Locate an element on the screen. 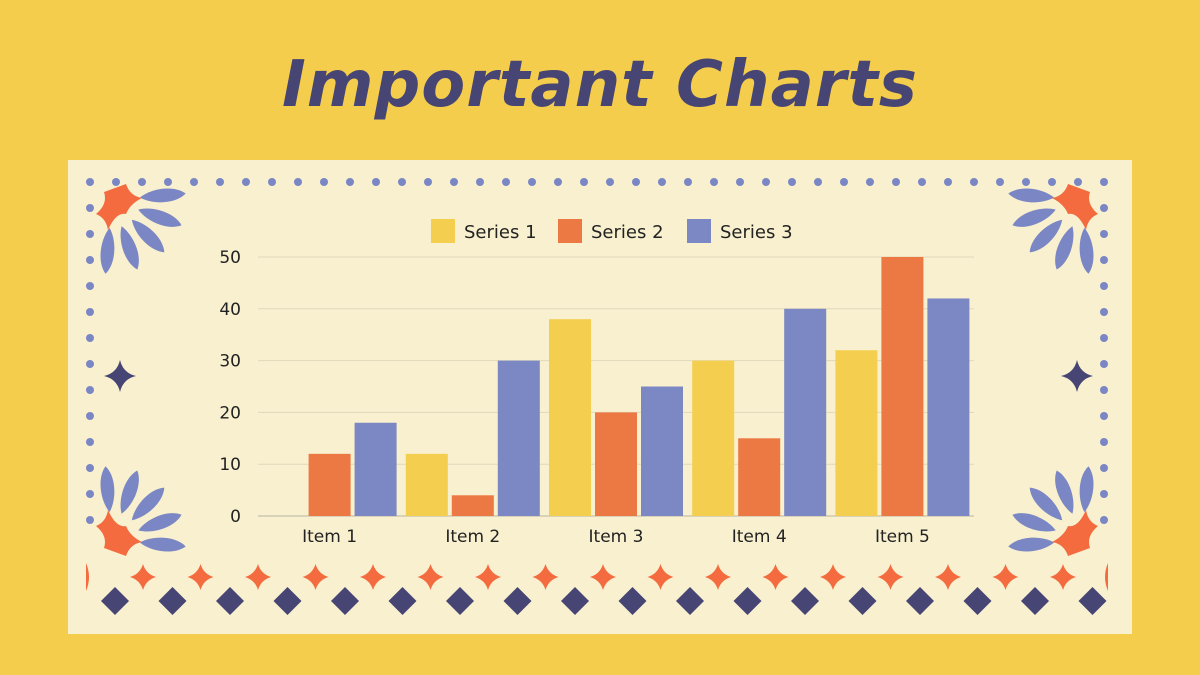 The height and width of the screenshot is (675, 1200). x-tick-label: Item 4 is located at coordinates (759, 537).